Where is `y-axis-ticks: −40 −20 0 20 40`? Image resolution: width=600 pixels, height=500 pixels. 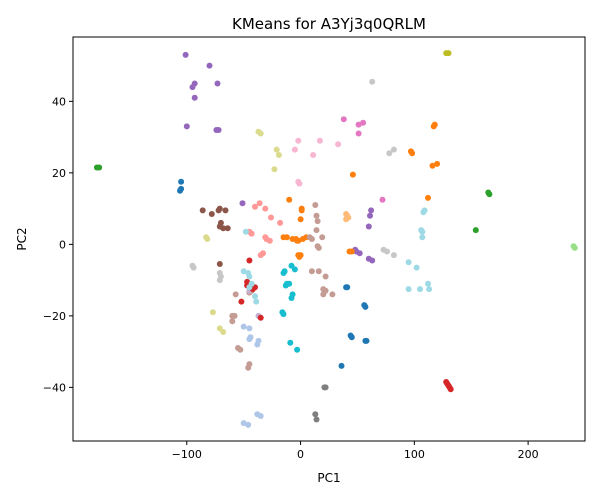 y-axis-ticks: −40 −20 0 20 40 is located at coordinates (58, 244).